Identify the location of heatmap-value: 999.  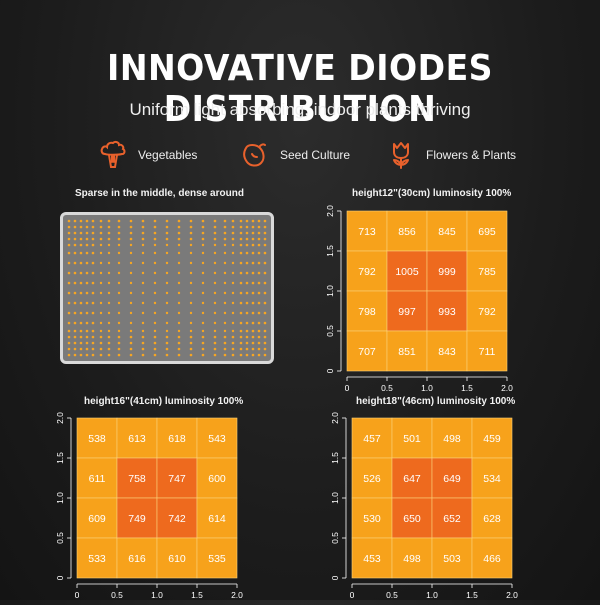
(447, 272).